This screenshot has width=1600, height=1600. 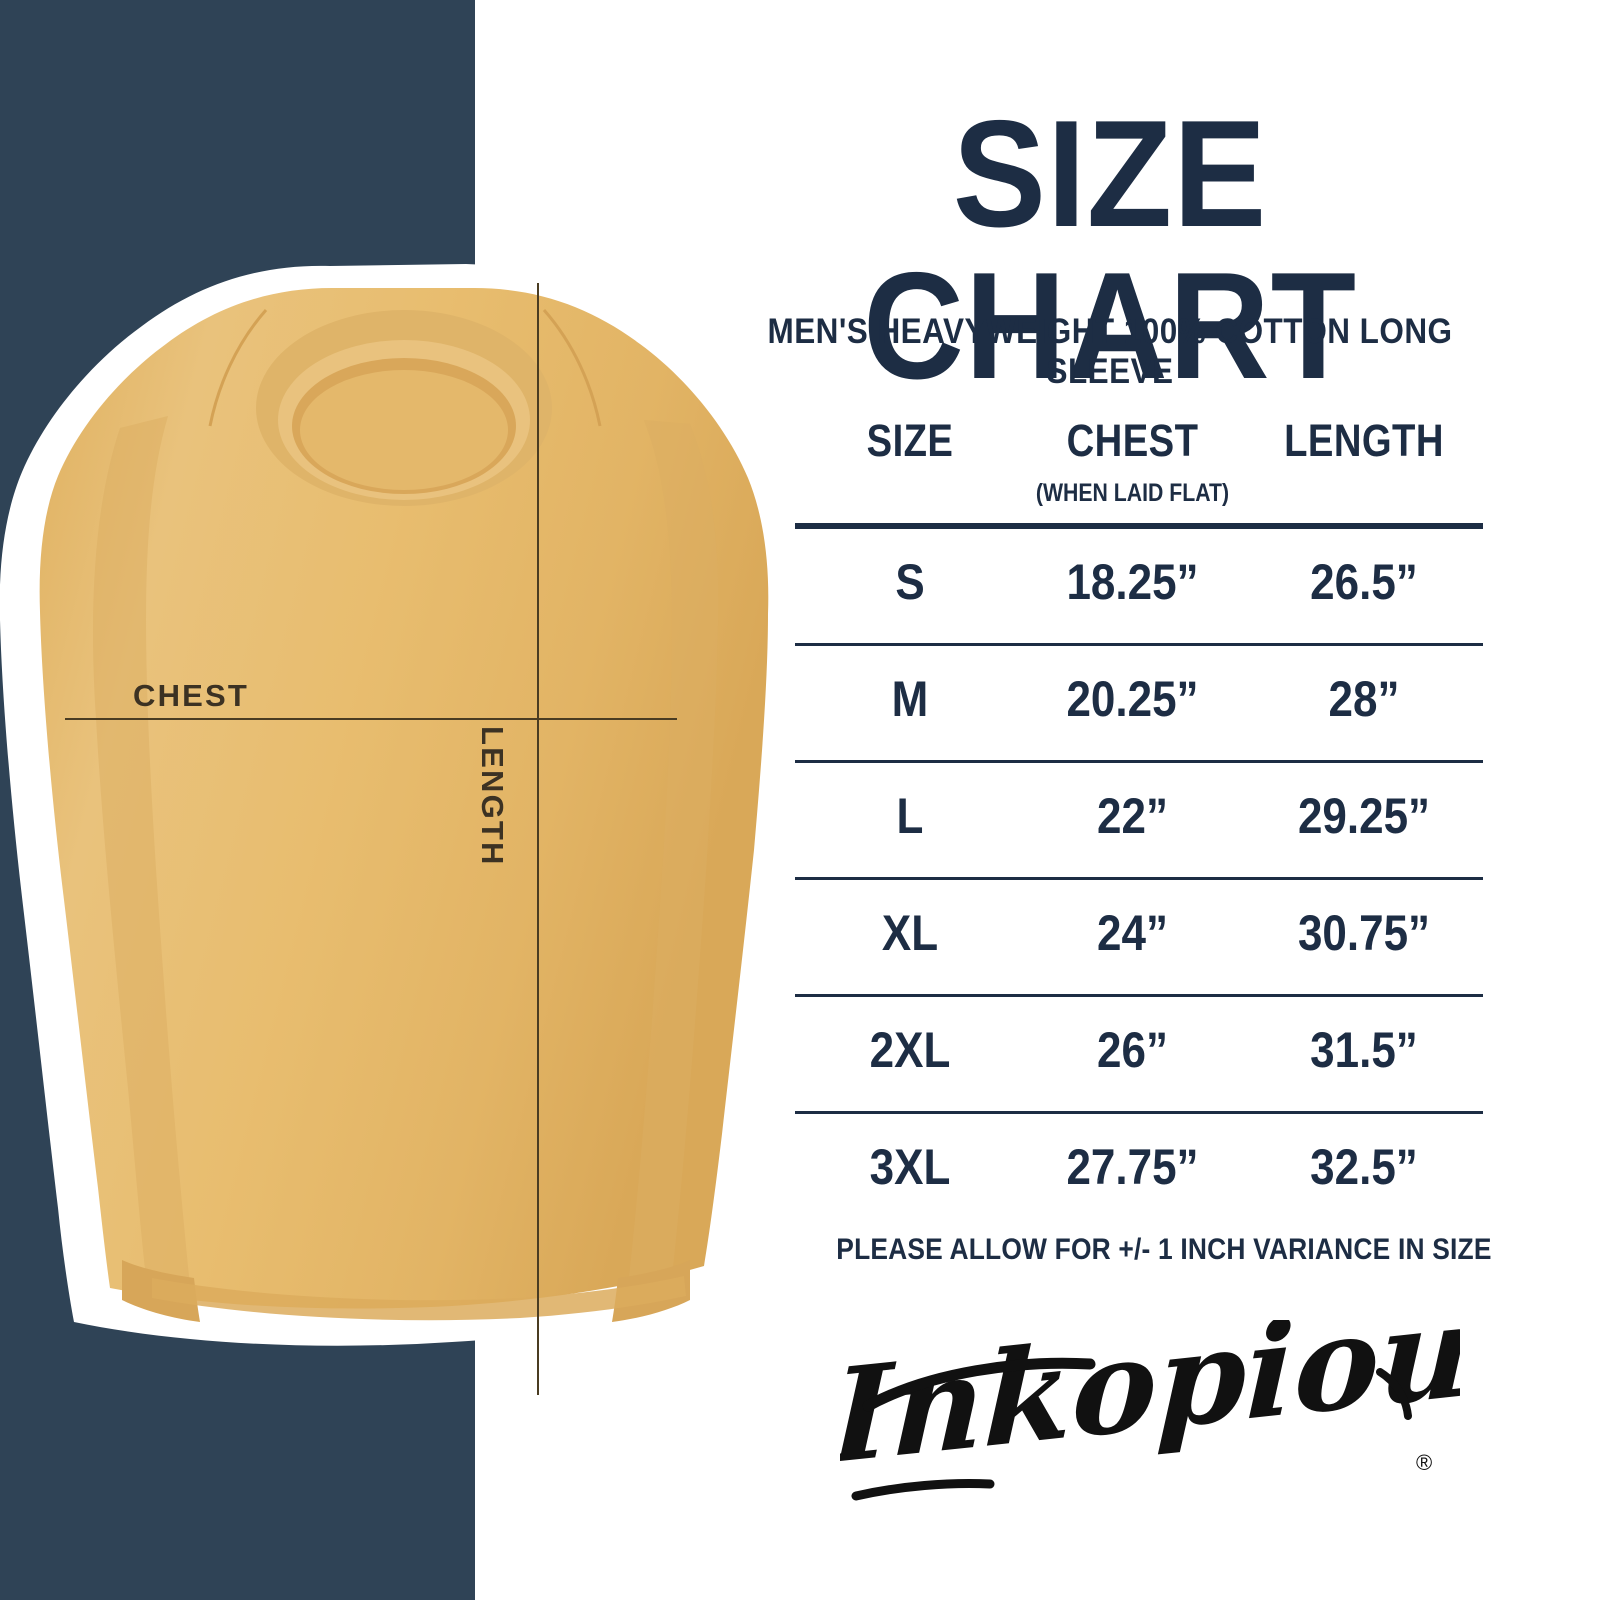 I want to click on cell-length: 31.5”, so click(x=1364, y=1050).